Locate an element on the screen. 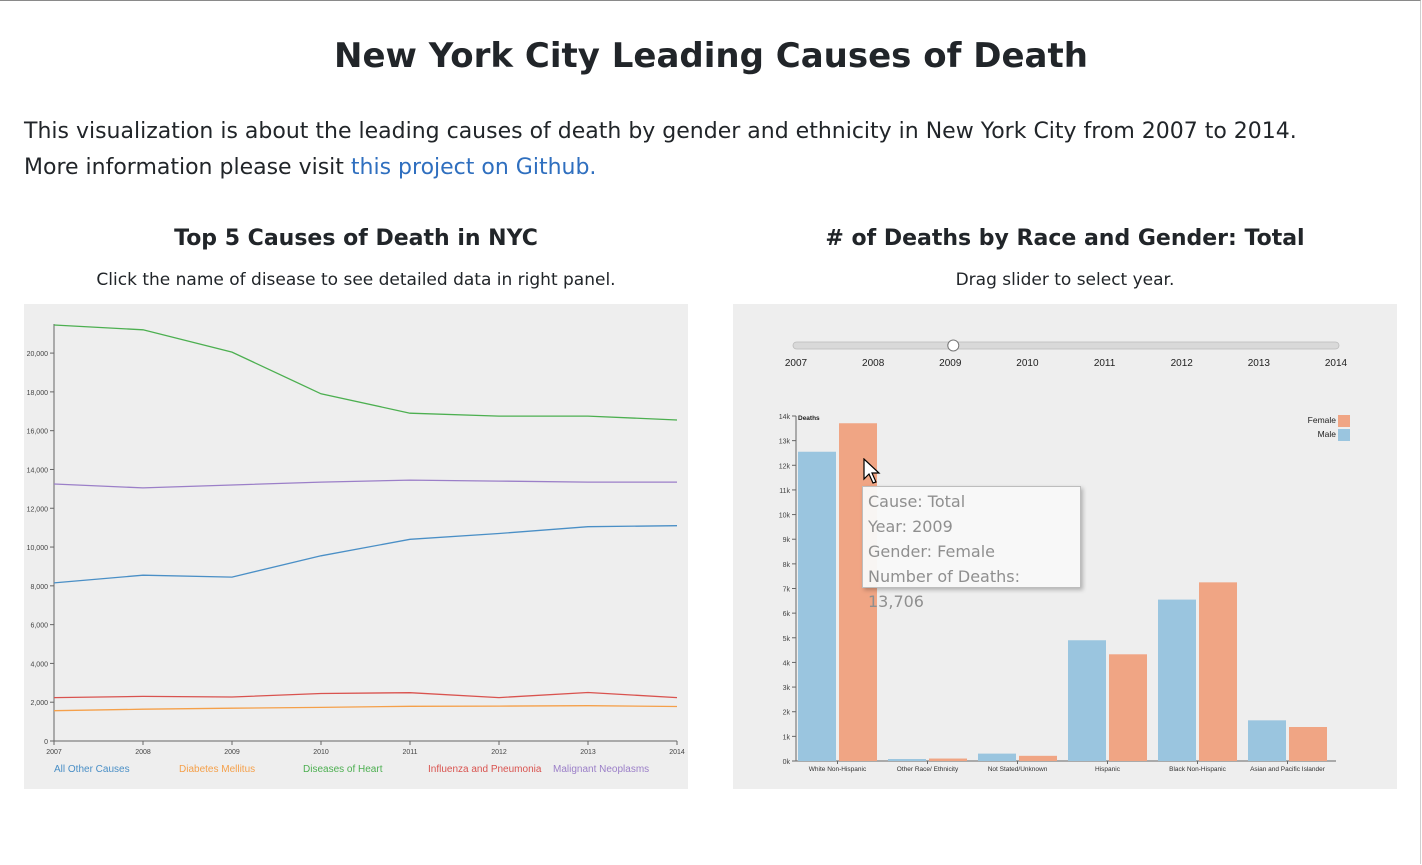 The height and width of the screenshot is (865, 1422). bar-y-tick-label: 13k is located at coordinates (785, 442).